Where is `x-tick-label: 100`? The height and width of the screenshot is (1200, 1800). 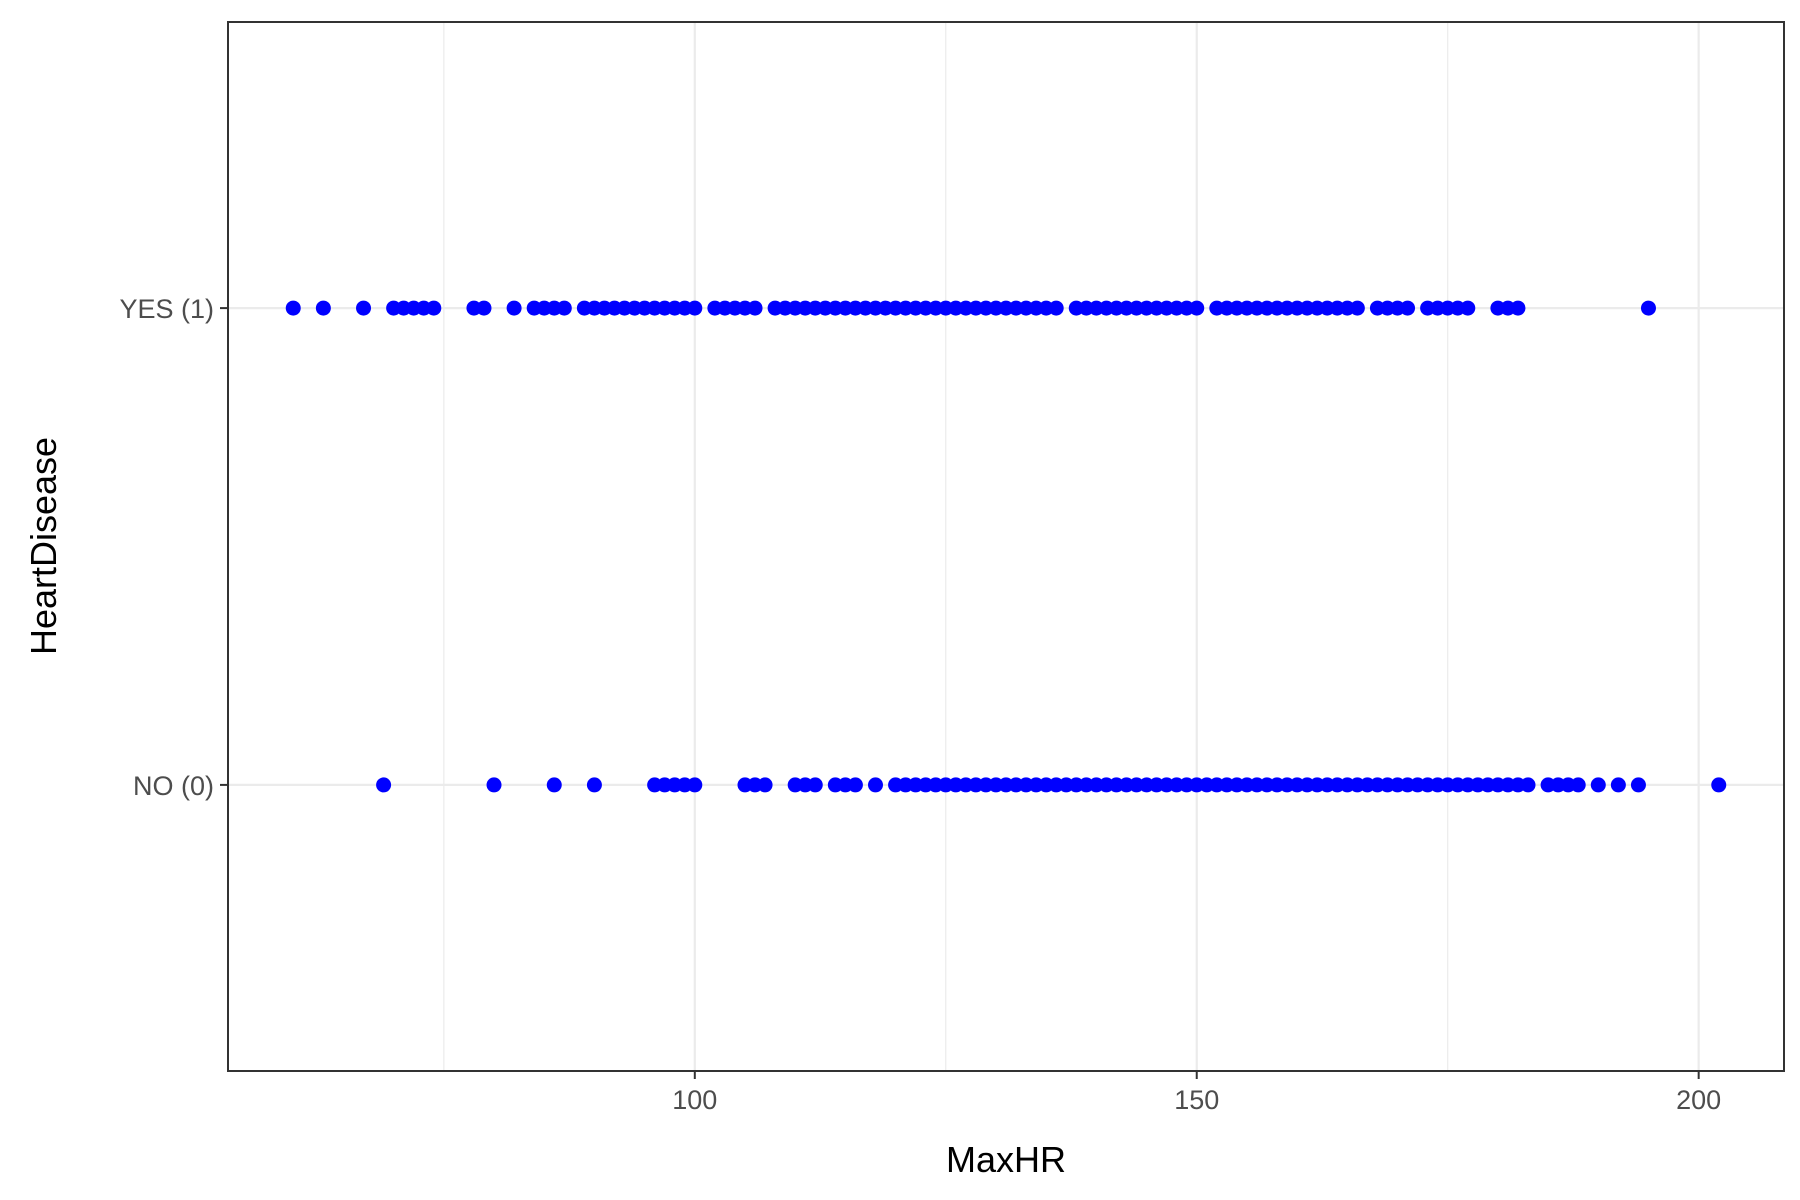 x-tick-label: 100 is located at coordinates (694, 1100).